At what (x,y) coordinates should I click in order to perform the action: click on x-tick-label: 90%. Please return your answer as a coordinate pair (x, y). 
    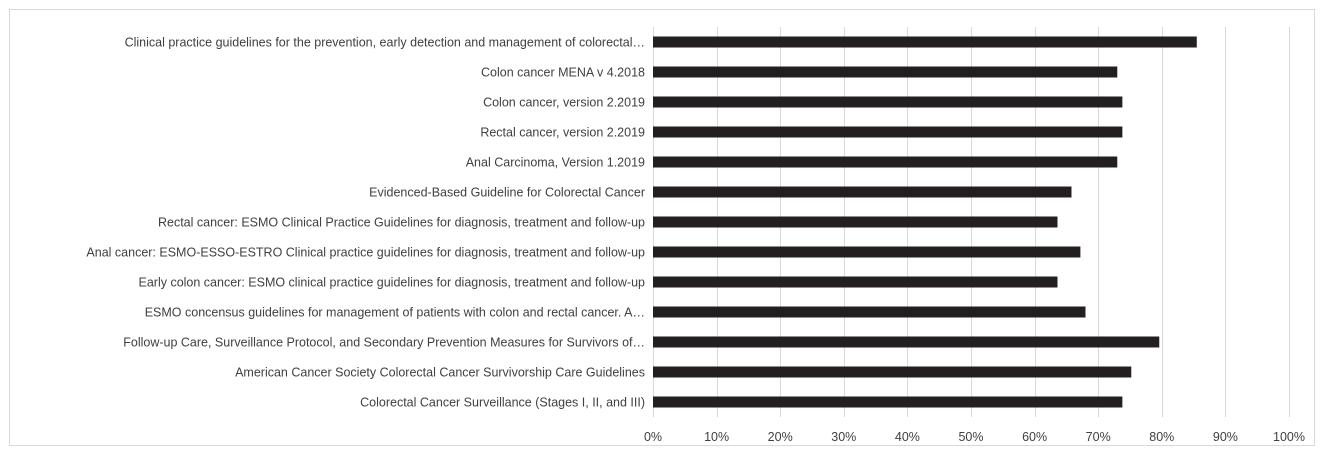
    Looking at the image, I should click on (1225, 437).